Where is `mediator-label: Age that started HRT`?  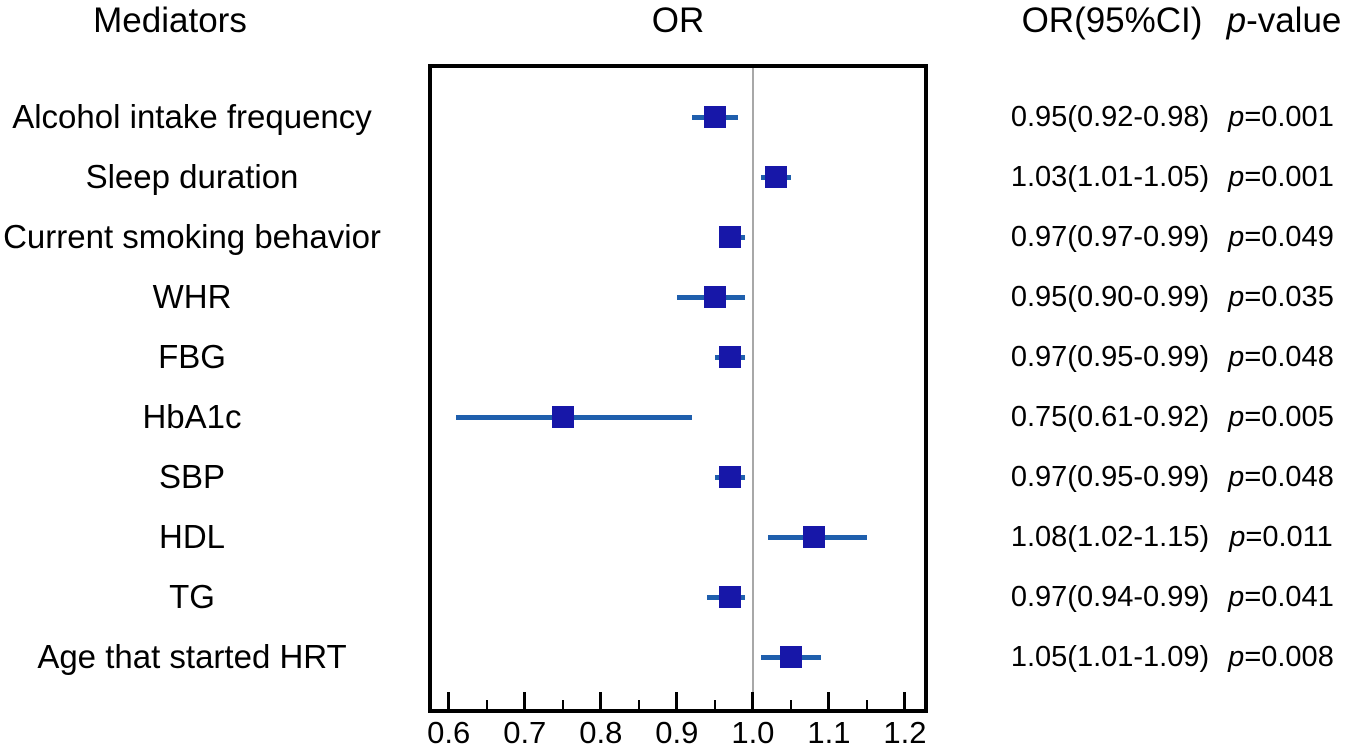 mediator-label: Age that started HRT is located at coordinates (192, 656).